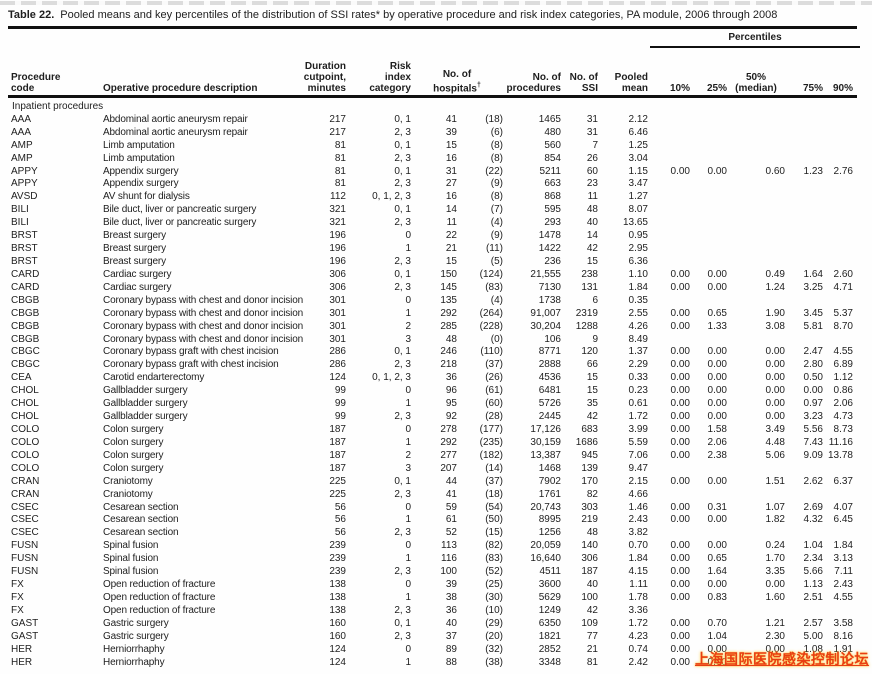 The image size is (872, 674). Describe the element at coordinates (451, 378) in the screenshot. I see `cell-hospitals: 36` at that location.